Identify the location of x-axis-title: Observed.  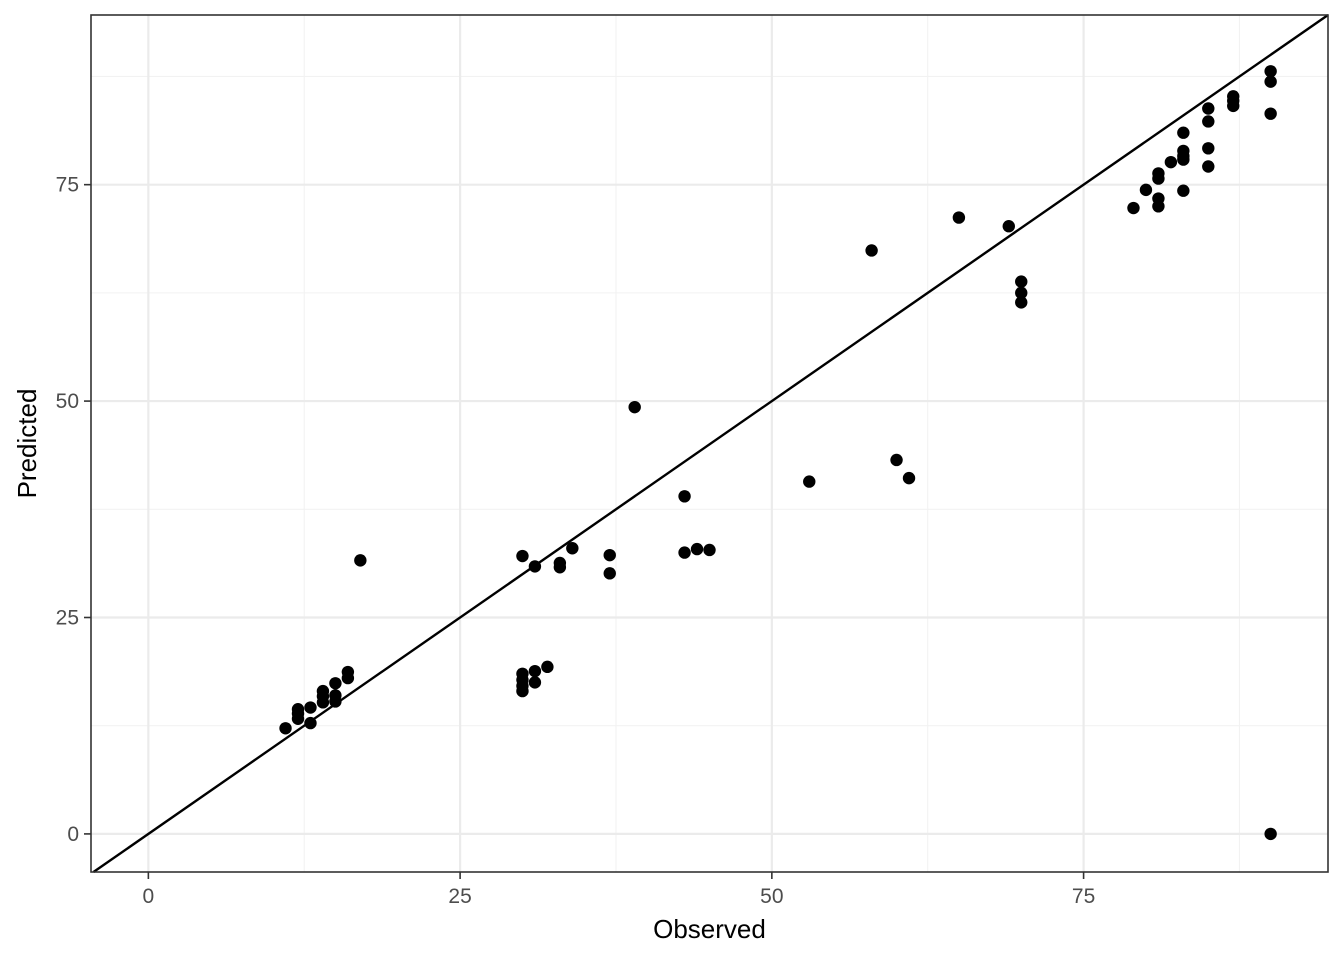
(709, 929).